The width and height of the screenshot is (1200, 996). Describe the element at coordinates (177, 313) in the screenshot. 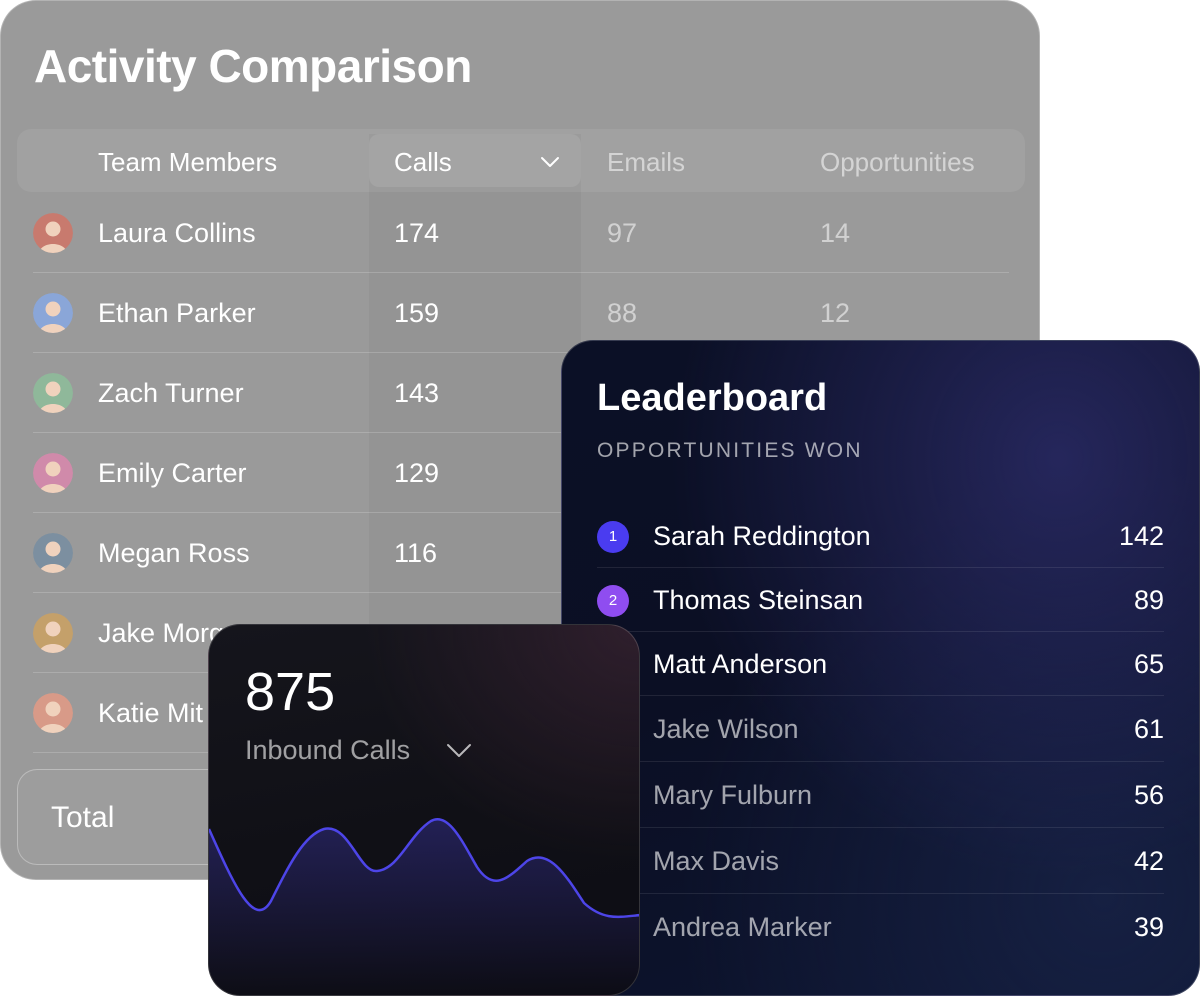

I see `member-name: Ethan Parker` at that location.